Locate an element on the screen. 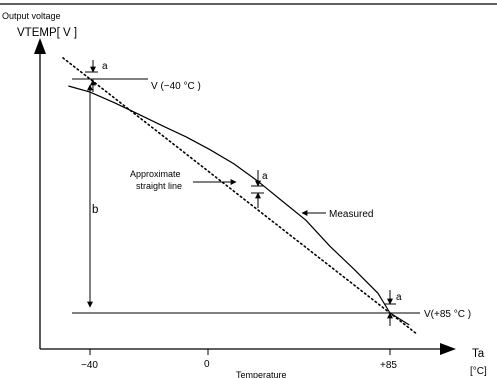 The width and height of the screenshot is (497, 378). y-axis-symbol: VTEMP[ V ] is located at coordinates (47, 33).